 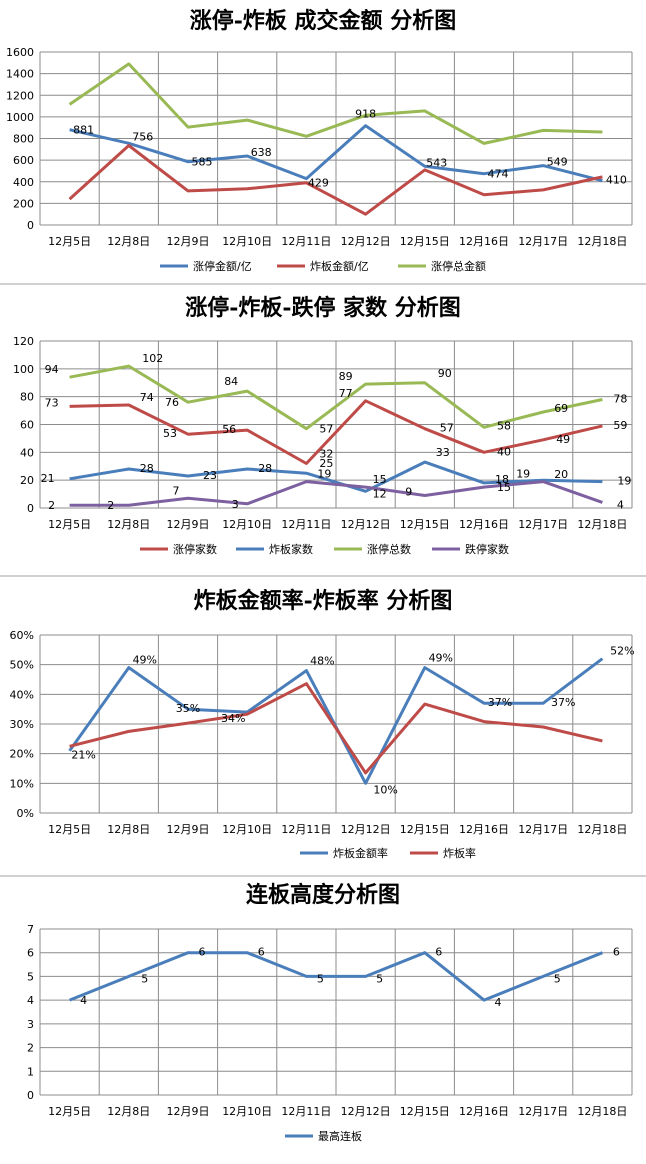 I want to click on y-tick-label: 0%, so click(x=25, y=813).